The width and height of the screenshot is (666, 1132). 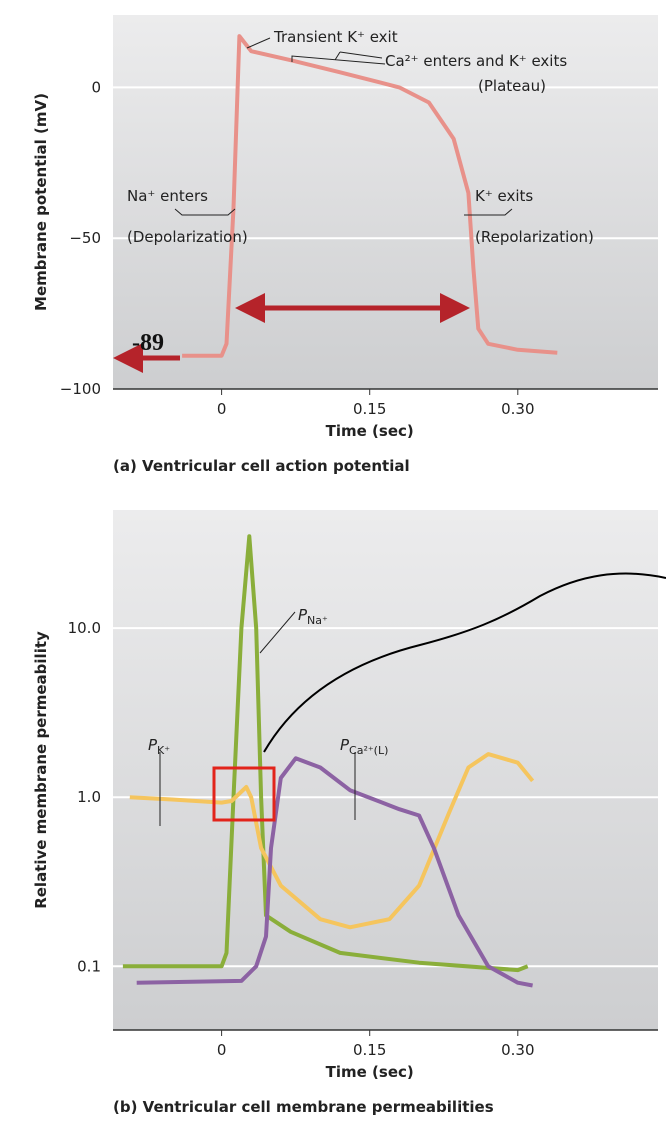 What do you see at coordinates (534, 237) in the screenshot?
I see `annotation: (Repolarization)` at bounding box center [534, 237].